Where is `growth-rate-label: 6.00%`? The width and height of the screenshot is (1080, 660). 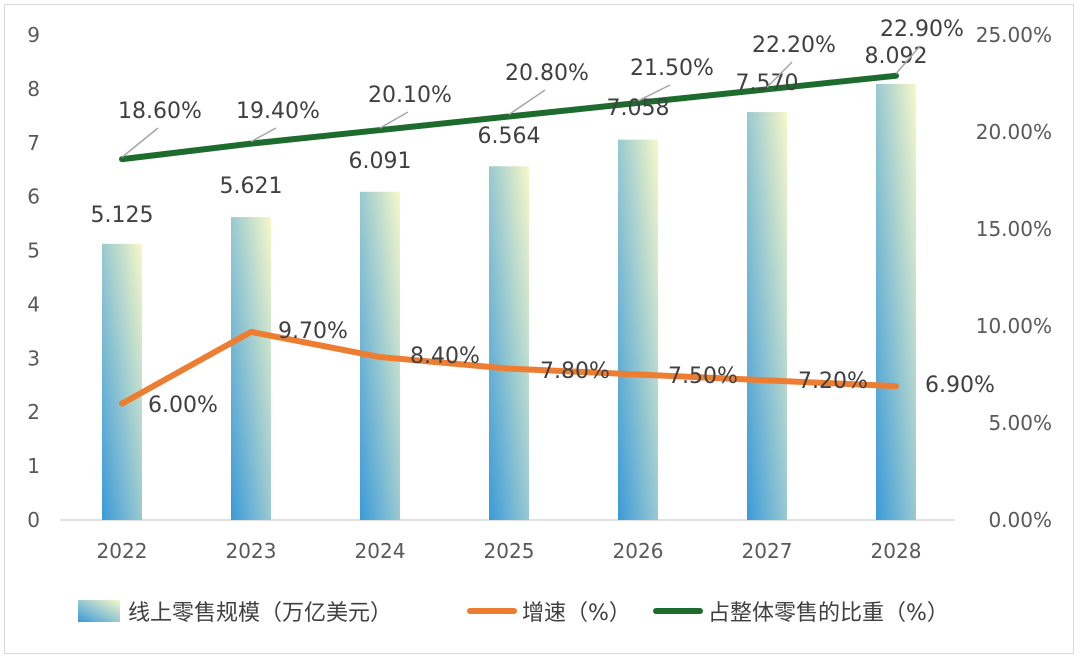
growth-rate-label: 6.00% is located at coordinates (183, 405).